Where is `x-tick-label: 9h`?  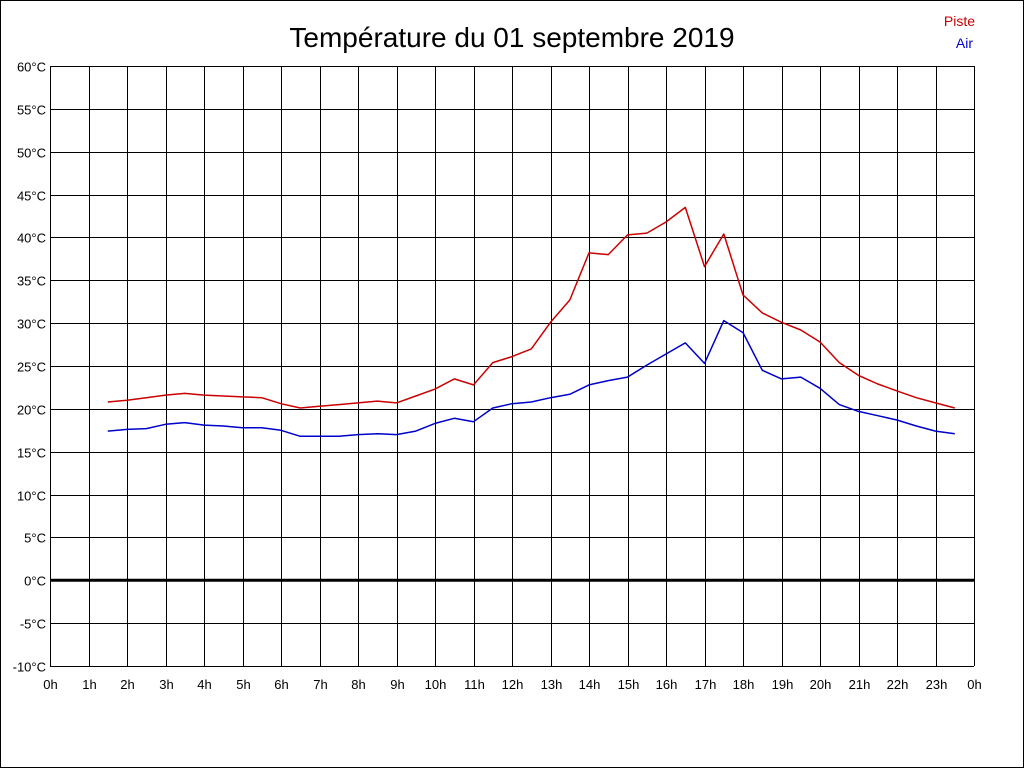
x-tick-label: 9h is located at coordinates (397, 684).